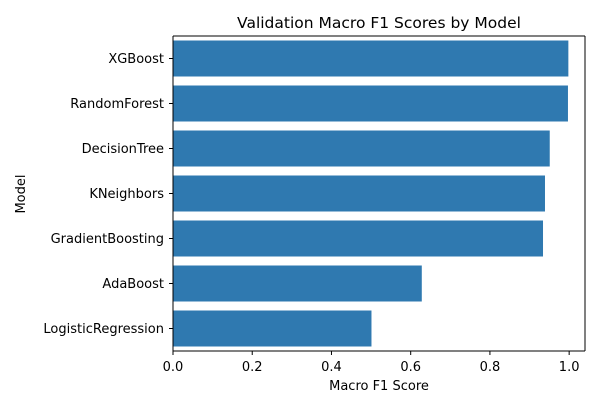 The image size is (600, 409). Describe the element at coordinates (410, 367) in the screenshot. I see `x-tick-label: 0.6` at that location.